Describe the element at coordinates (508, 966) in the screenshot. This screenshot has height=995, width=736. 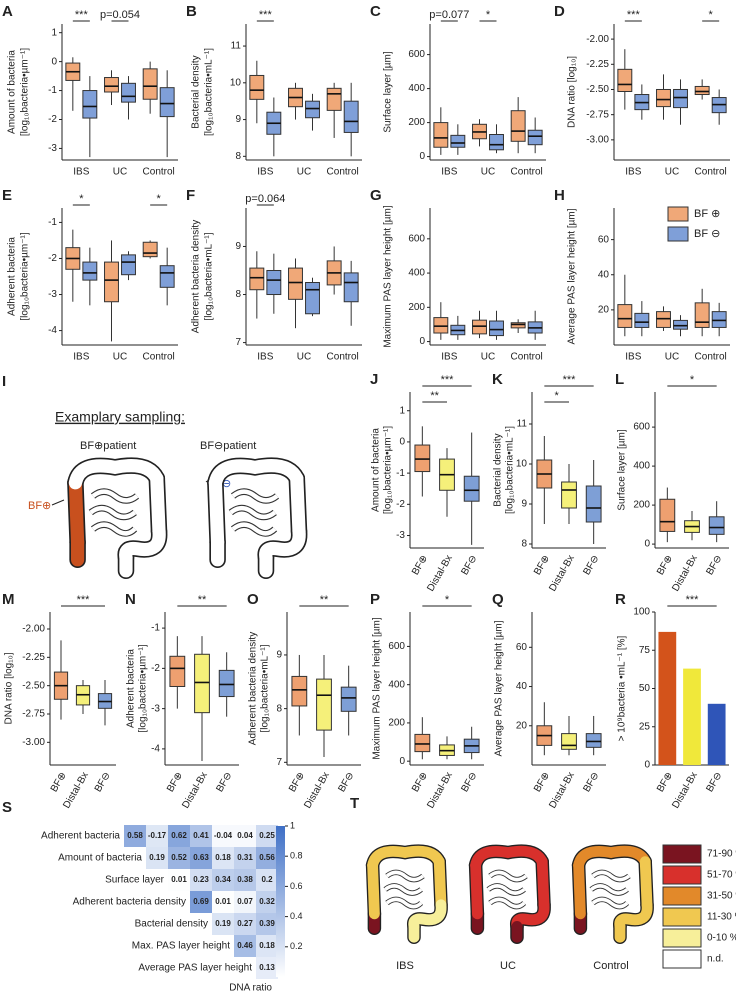
I see `colon-label: UC` at that location.